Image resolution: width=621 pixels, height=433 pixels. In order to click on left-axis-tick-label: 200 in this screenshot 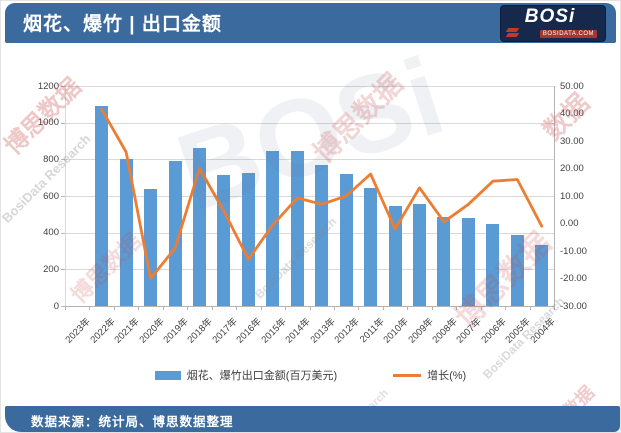, I will do `click(51, 269)`.